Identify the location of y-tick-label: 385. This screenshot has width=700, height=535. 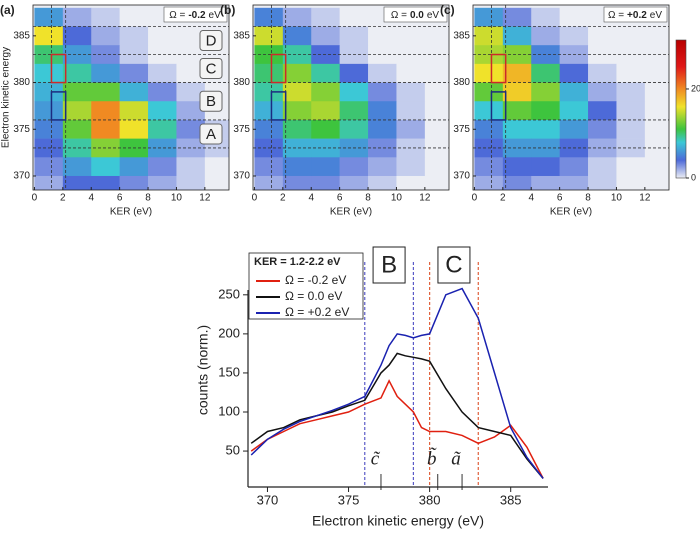
(21, 35).